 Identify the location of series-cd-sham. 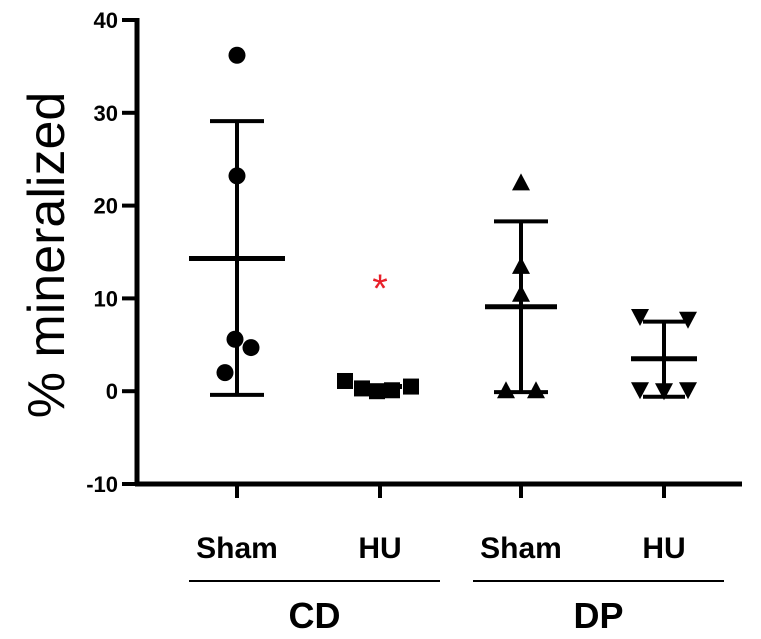
(237, 221).